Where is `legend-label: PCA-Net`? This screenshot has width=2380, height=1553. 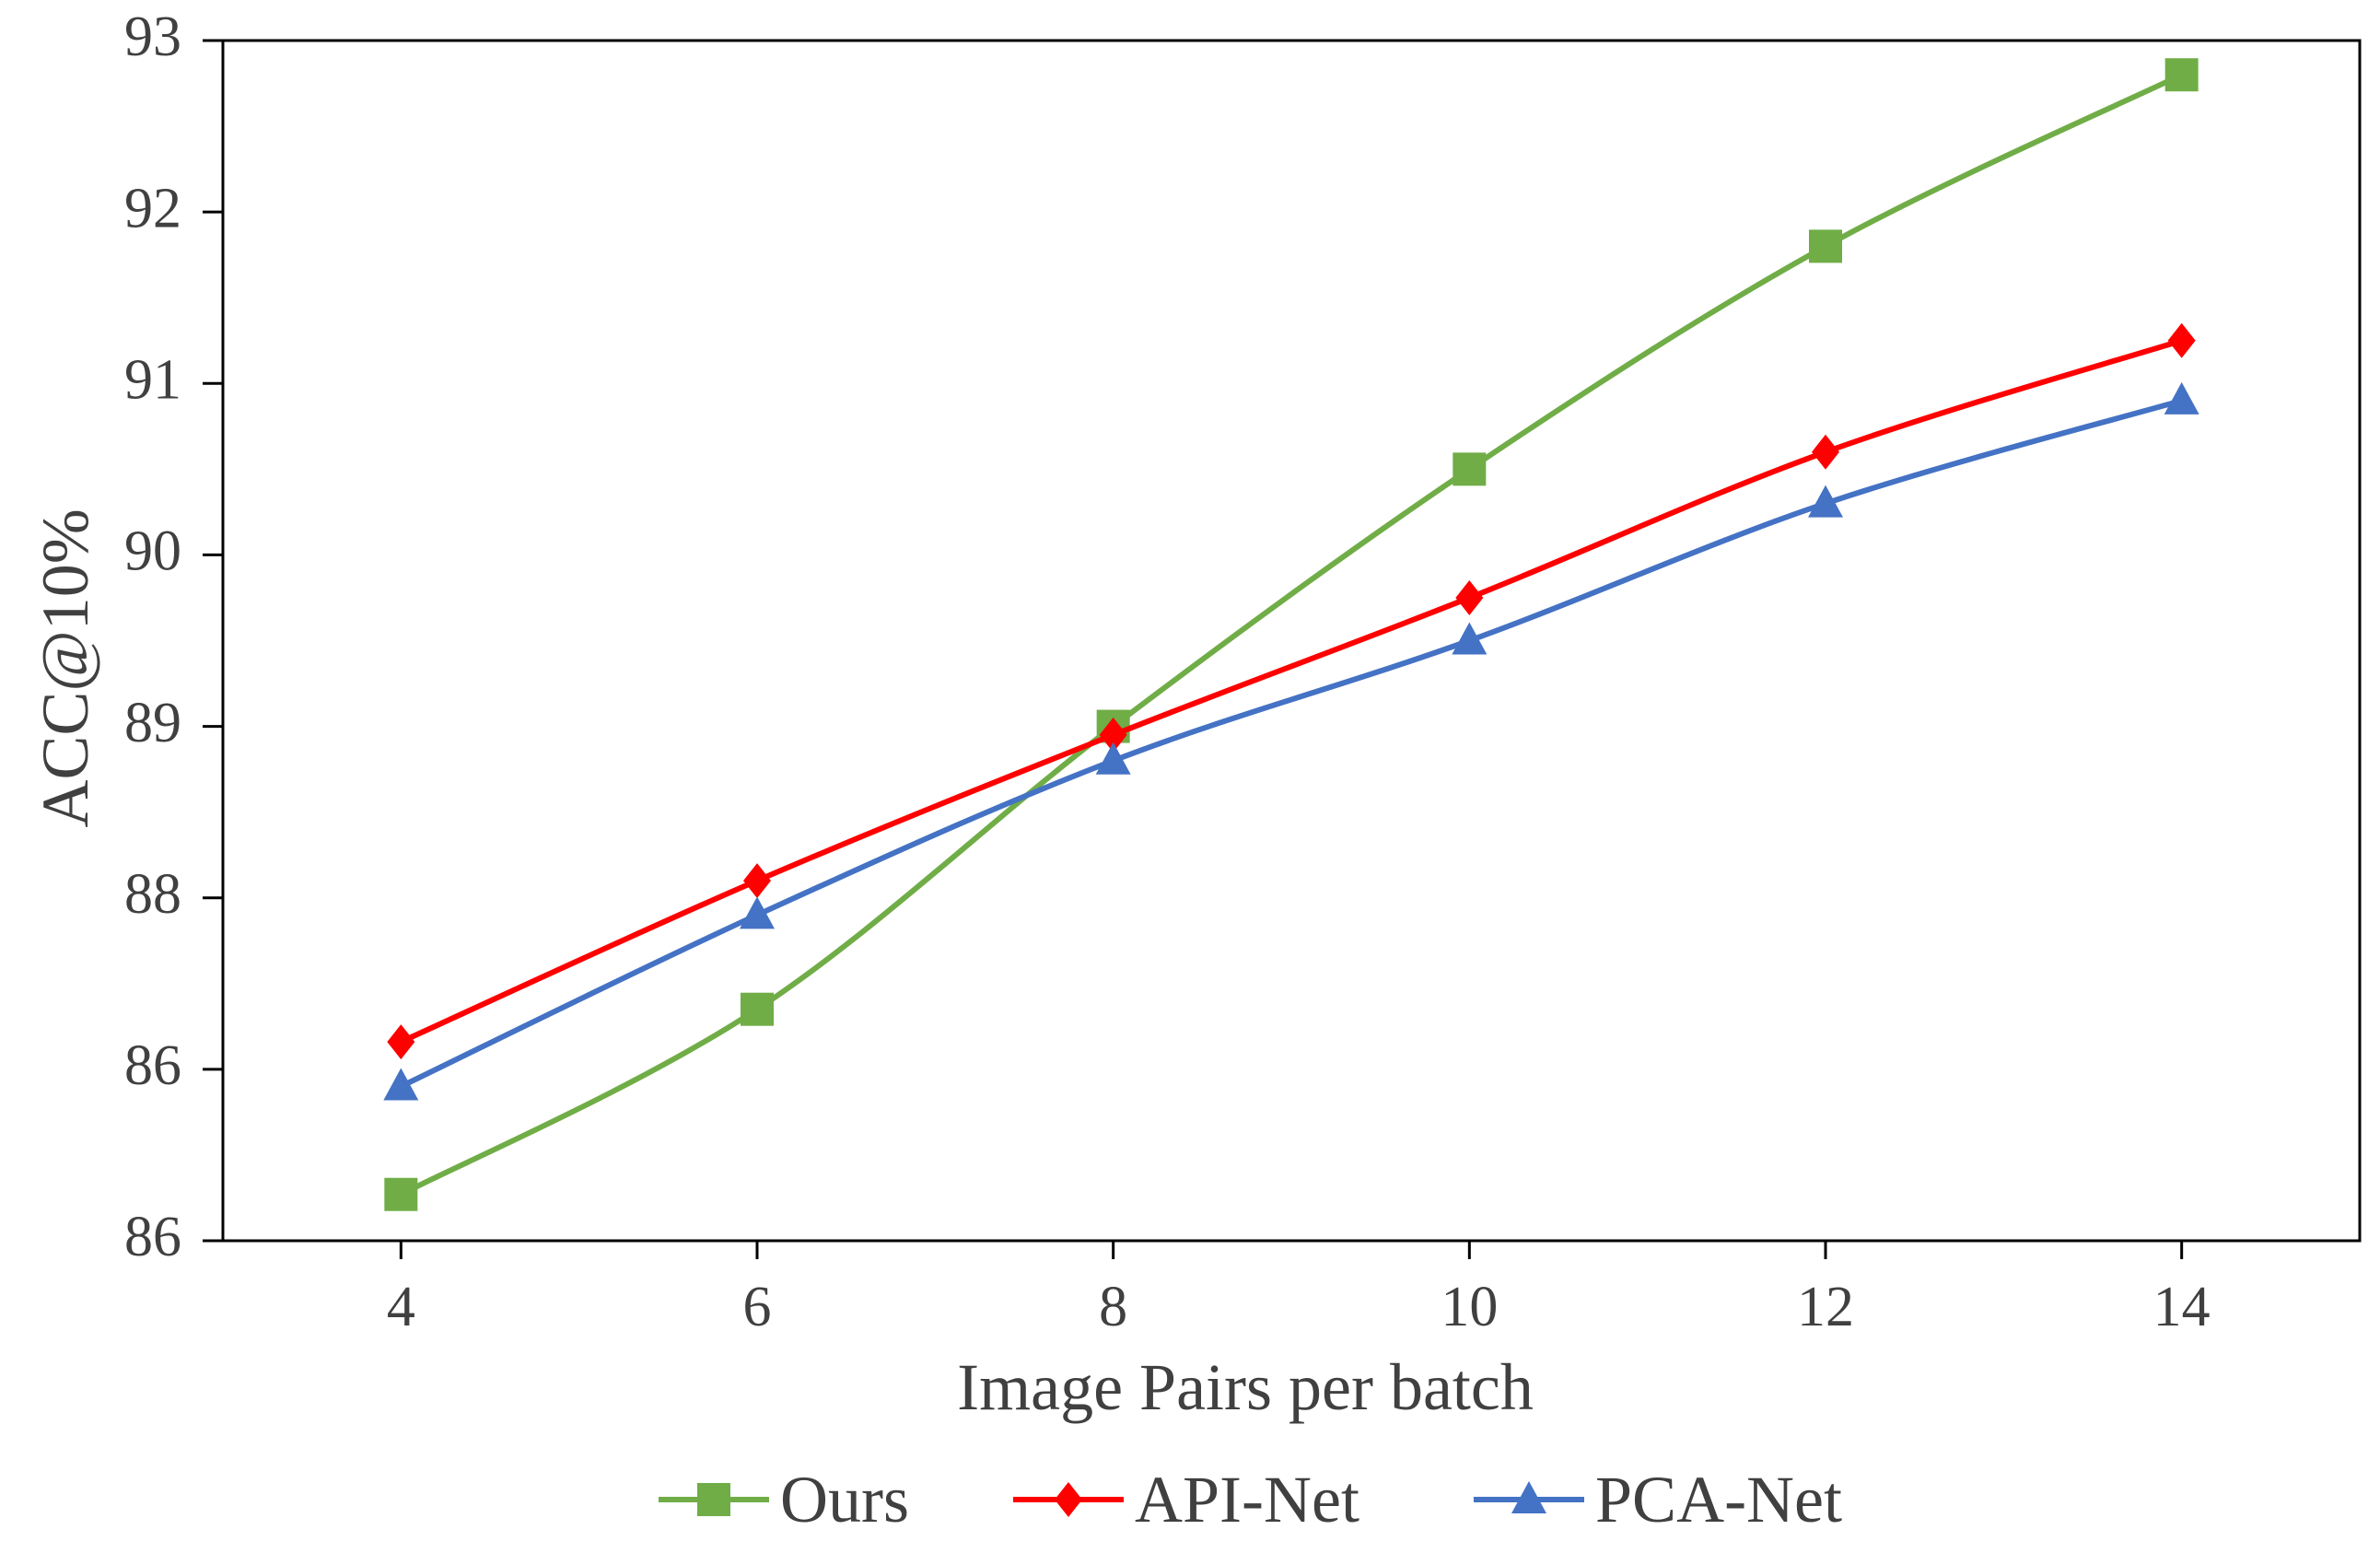 legend-label: PCA-Net is located at coordinates (1718, 1499).